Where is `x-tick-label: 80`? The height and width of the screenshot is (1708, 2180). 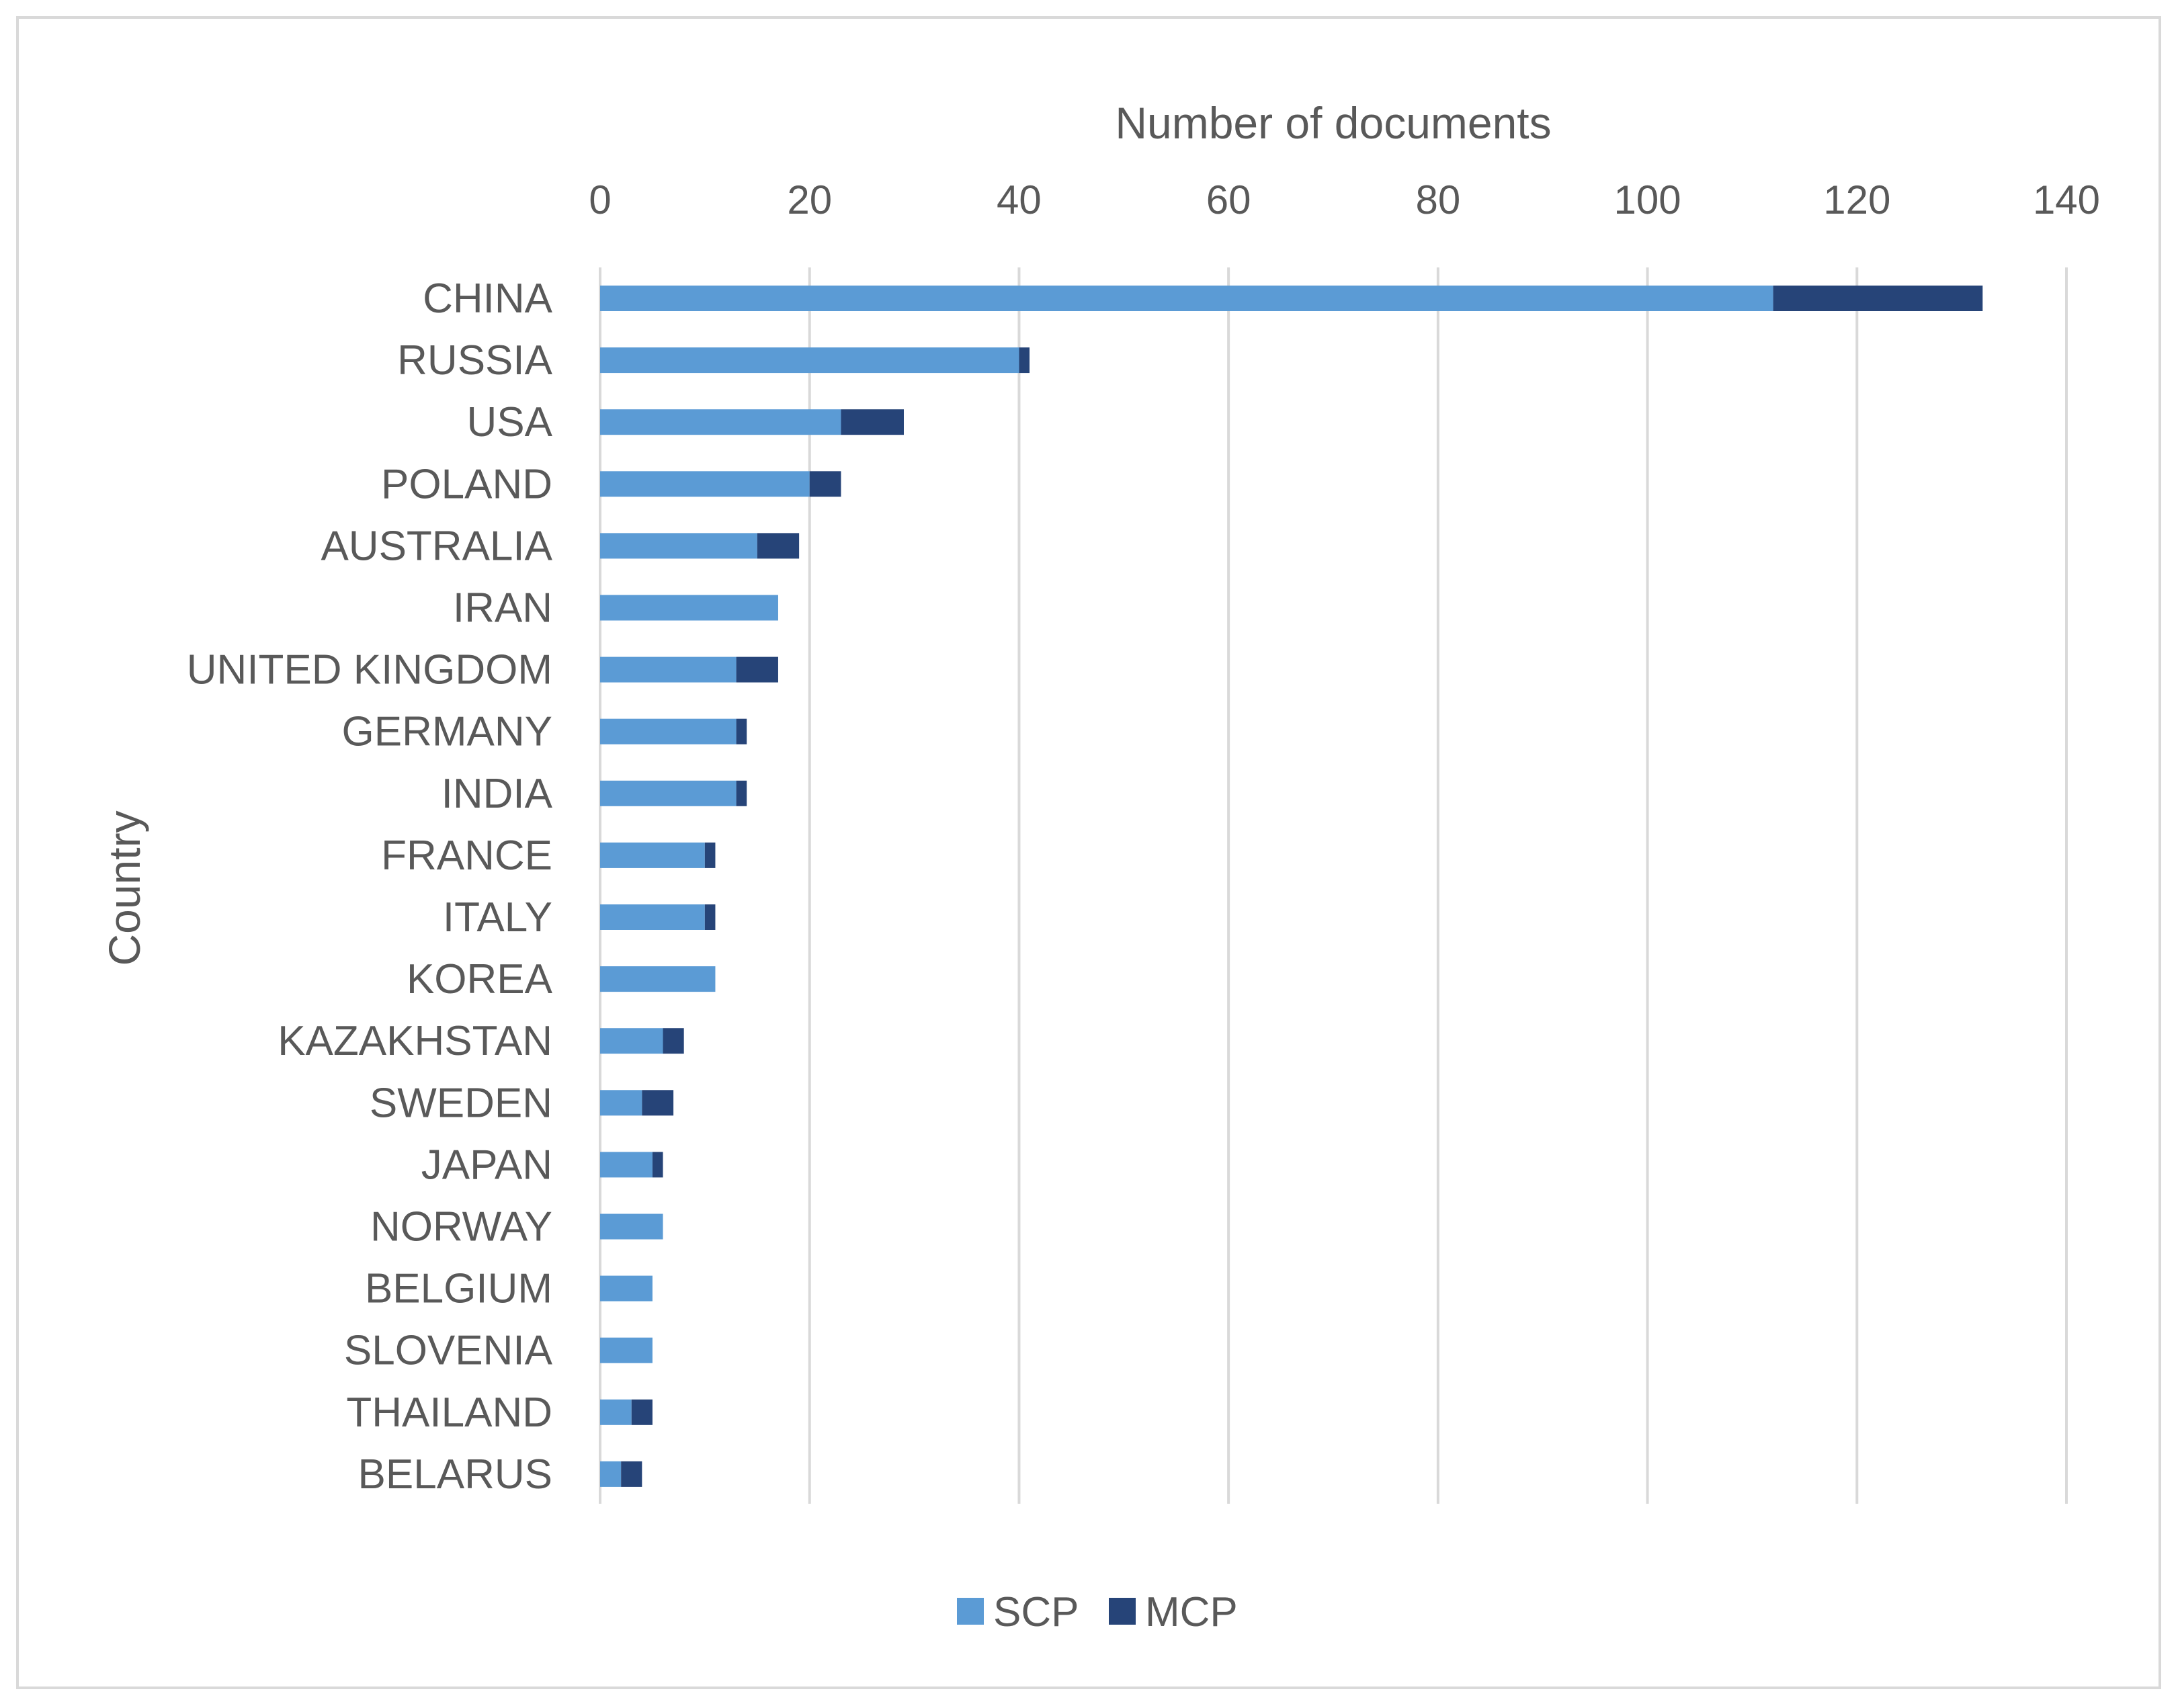 x-tick-label: 80 is located at coordinates (1437, 199).